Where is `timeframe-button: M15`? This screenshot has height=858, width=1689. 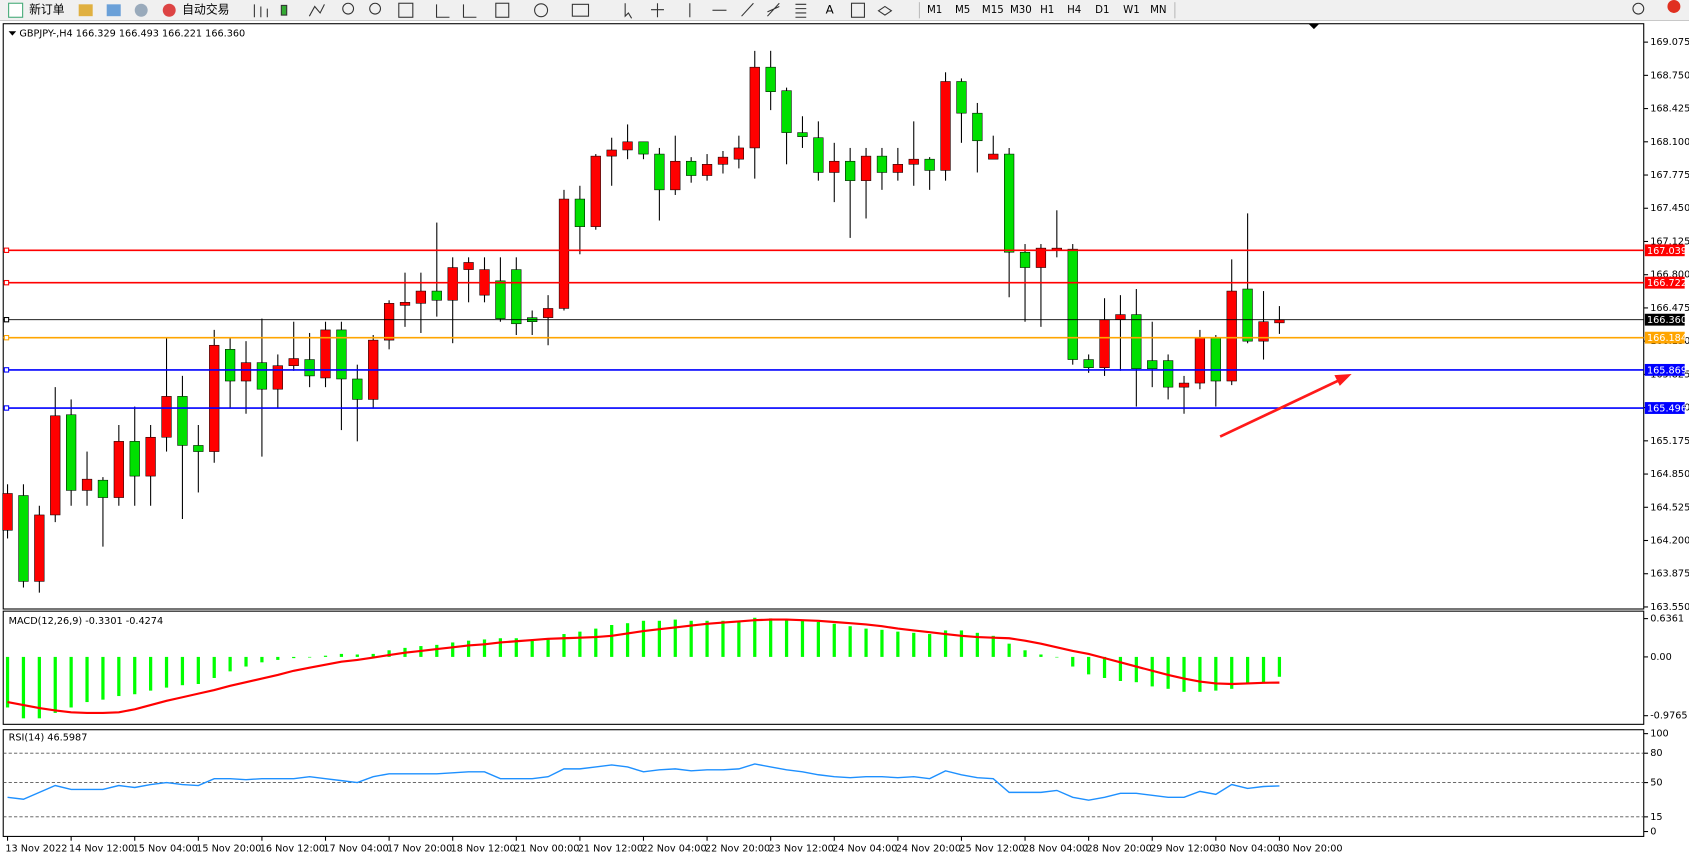 timeframe-button: M15 is located at coordinates (993, 10).